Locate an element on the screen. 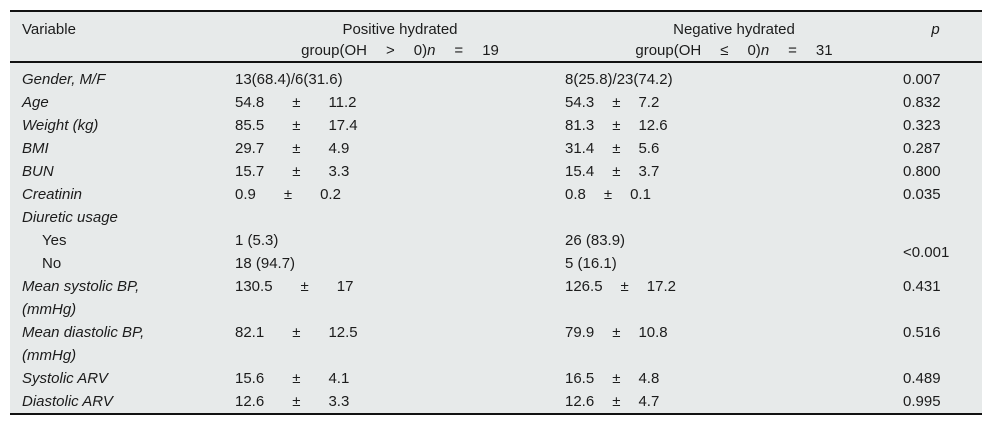 Image resolution: width=992 pixels, height=438 pixels. p-value: <0.001 is located at coordinates (926, 252).